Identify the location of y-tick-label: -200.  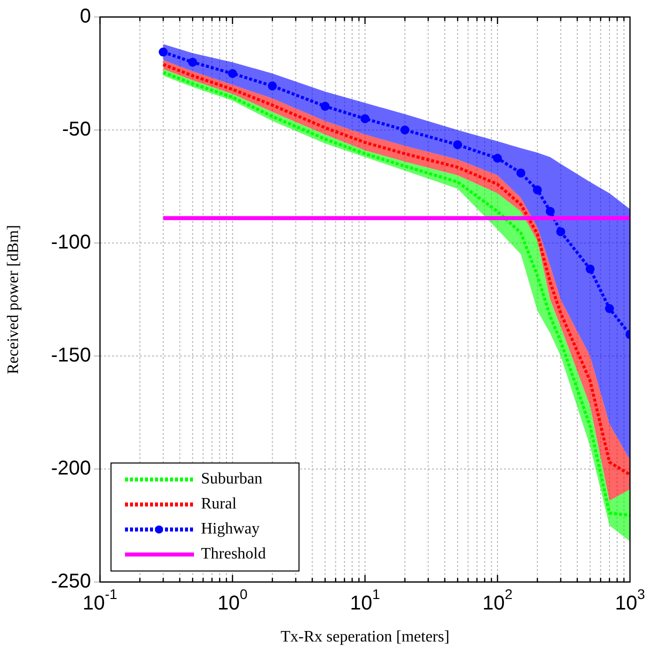
(70, 469).